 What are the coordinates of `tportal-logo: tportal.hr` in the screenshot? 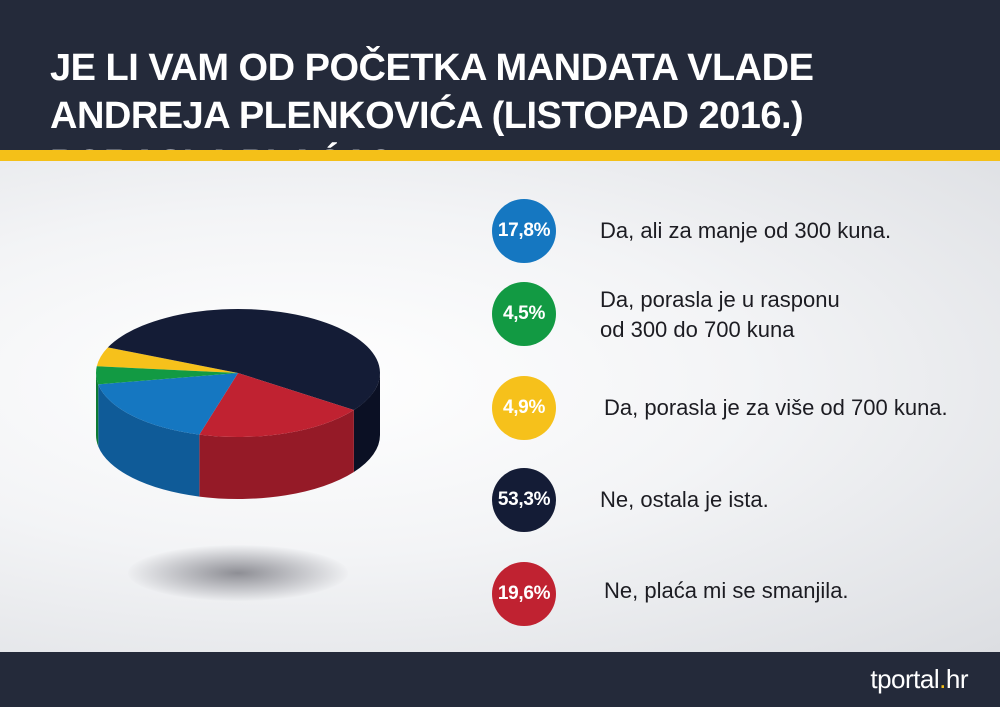 It's located at (919, 679).